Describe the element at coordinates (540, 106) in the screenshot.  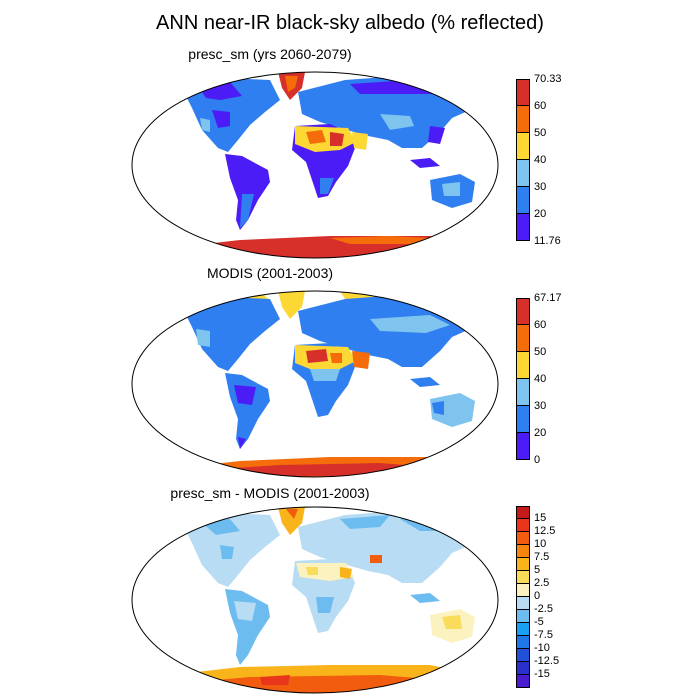
I see `colorbar-1-label: 60` at that location.